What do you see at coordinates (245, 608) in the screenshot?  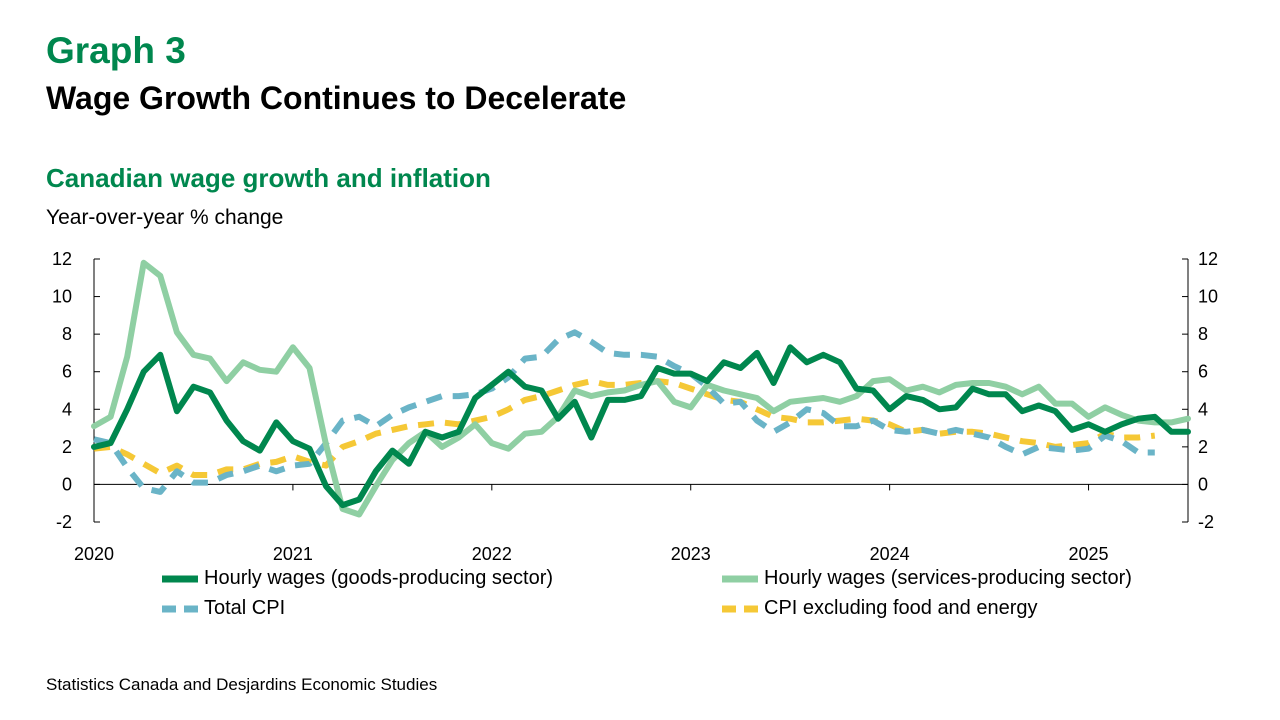 I see `legend-label-total-cpi: Total CPI` at bounding box center [245, 608].